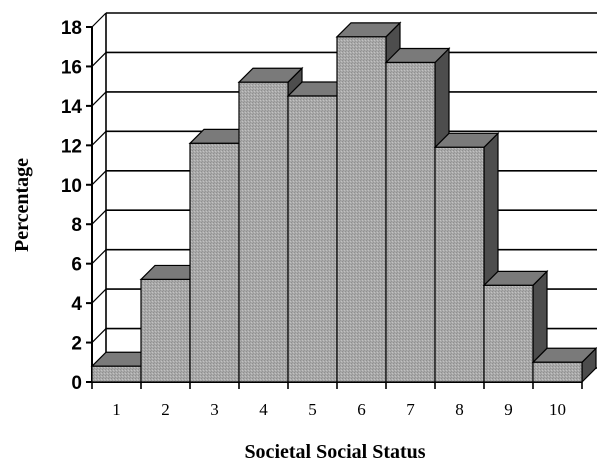 The image size is (597, 470). I want to click on y-tick-label-0: 0, so click(76, 383).